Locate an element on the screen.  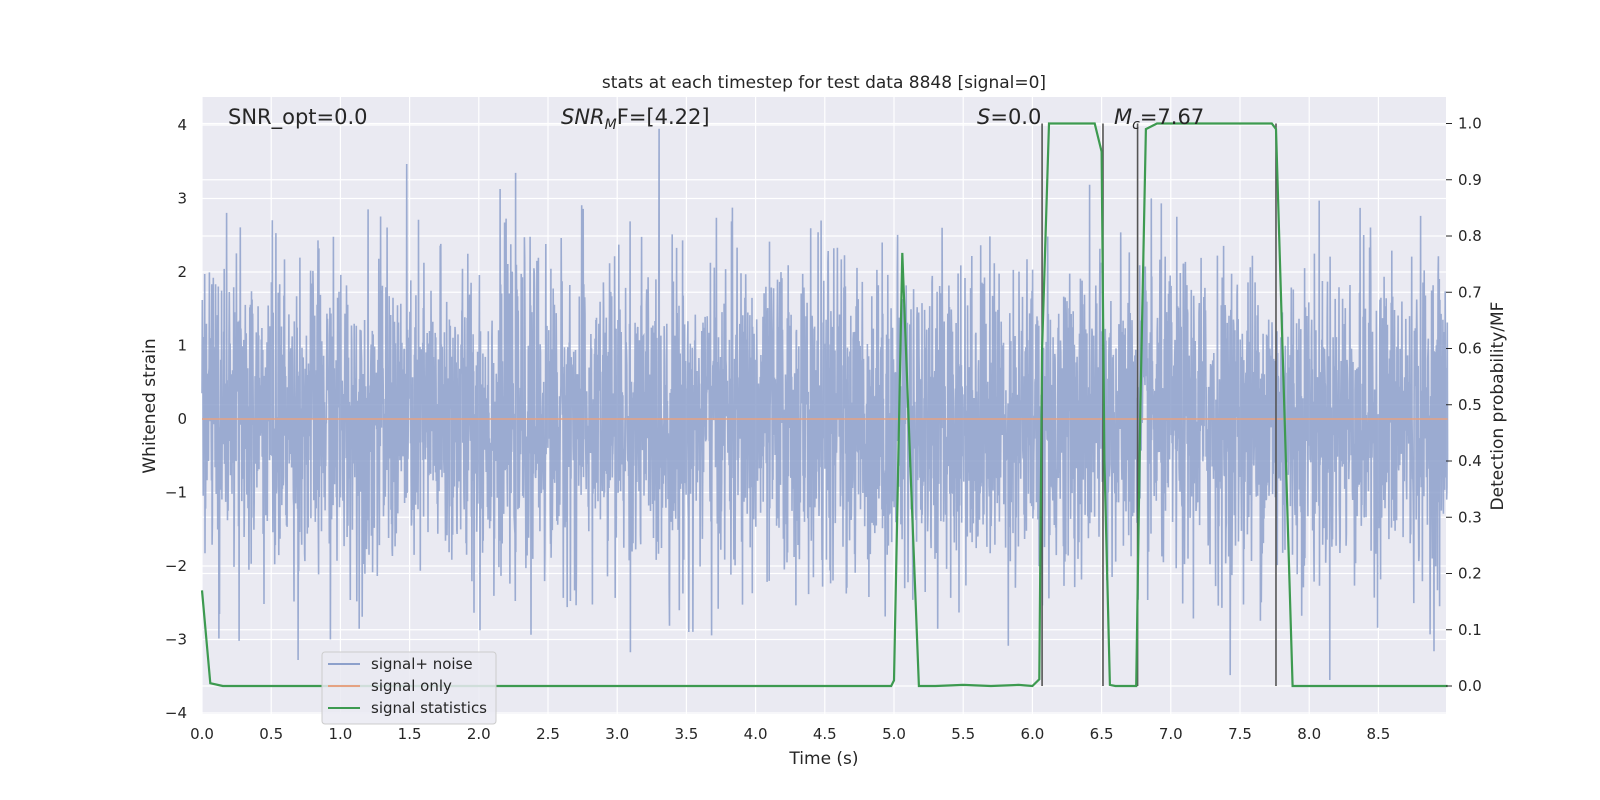
x-tick-label: 8.5 is located at coordinates (1378, 734).